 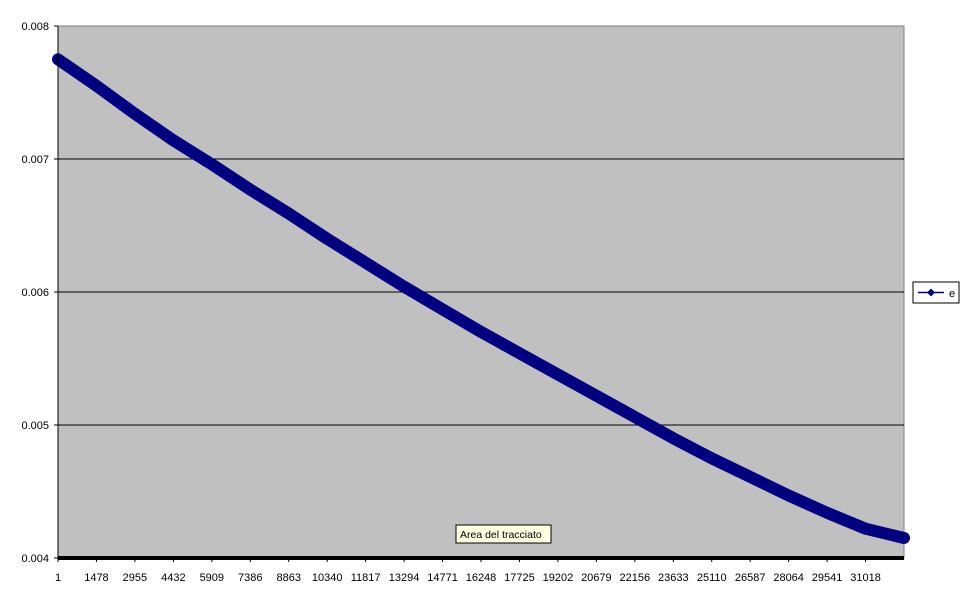 I want to click on y-tick-label: 0.007, so click(x=35, y=160).